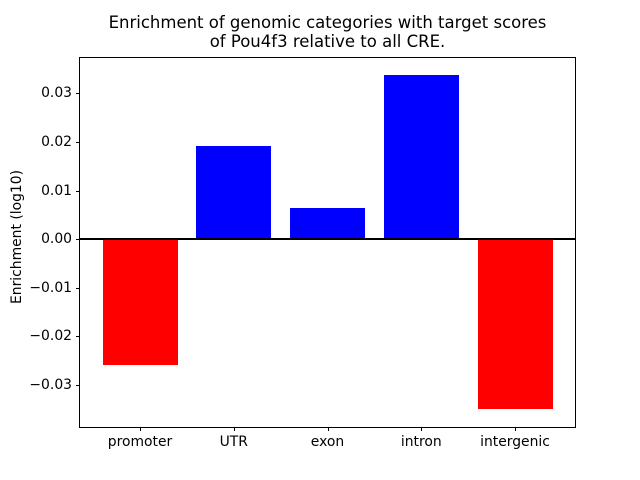 This screenshot has width=640, height=480. What do you see at coordinates (327, 239) in the screenshot?
I see `zero-line` at bounding box center [327, 239].